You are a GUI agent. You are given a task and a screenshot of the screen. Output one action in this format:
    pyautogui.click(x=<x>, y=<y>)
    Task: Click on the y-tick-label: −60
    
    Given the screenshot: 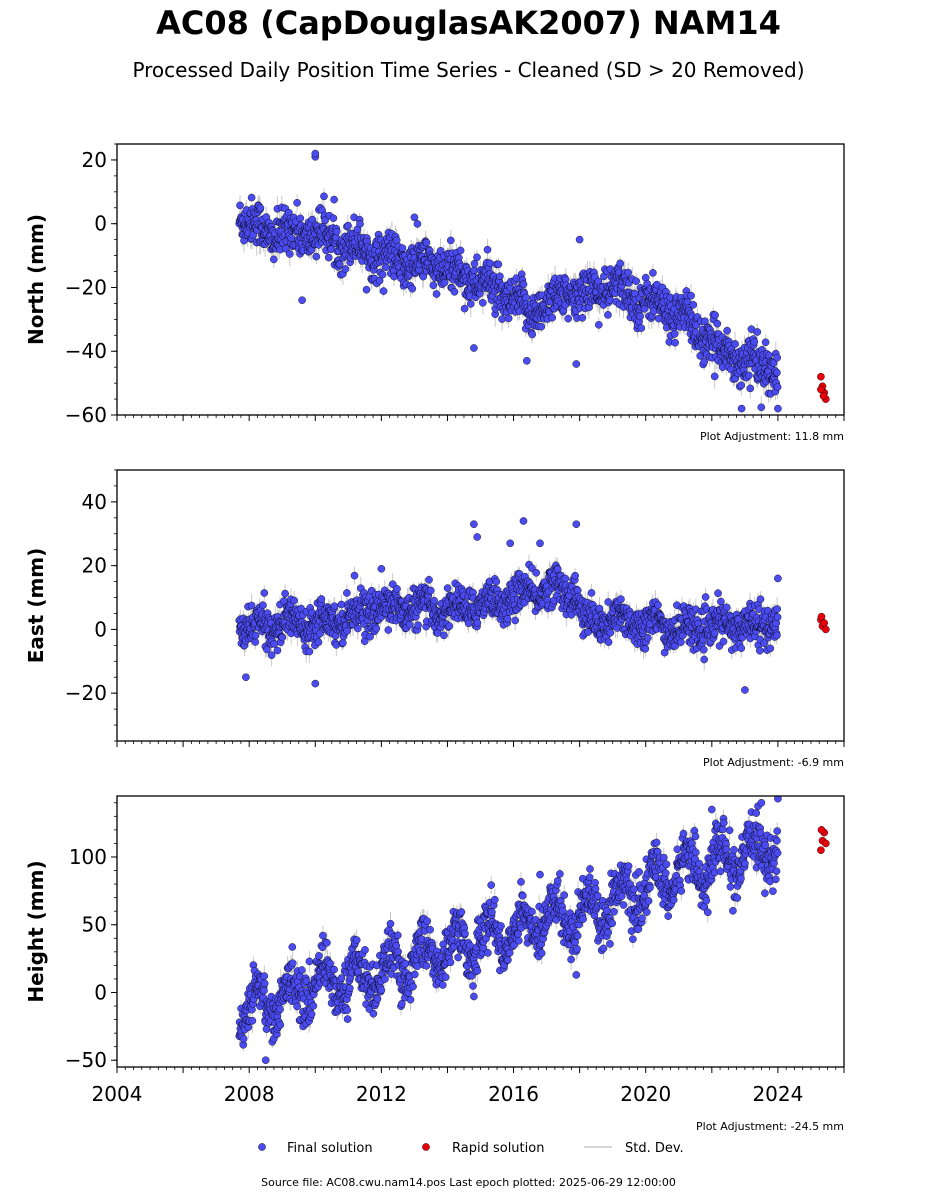 What is the action you would take?
    pyautogui.click(x=86, y=415)
    